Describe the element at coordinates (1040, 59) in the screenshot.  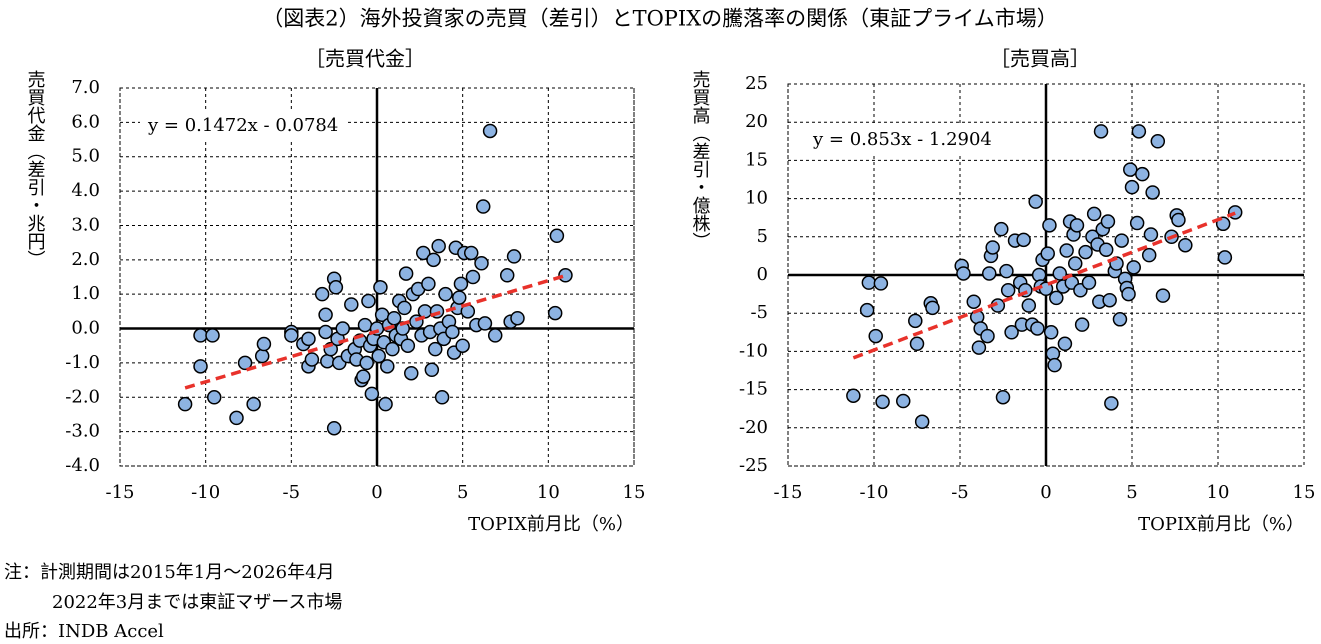
I see `subtitle: ［売買高］` at that location.